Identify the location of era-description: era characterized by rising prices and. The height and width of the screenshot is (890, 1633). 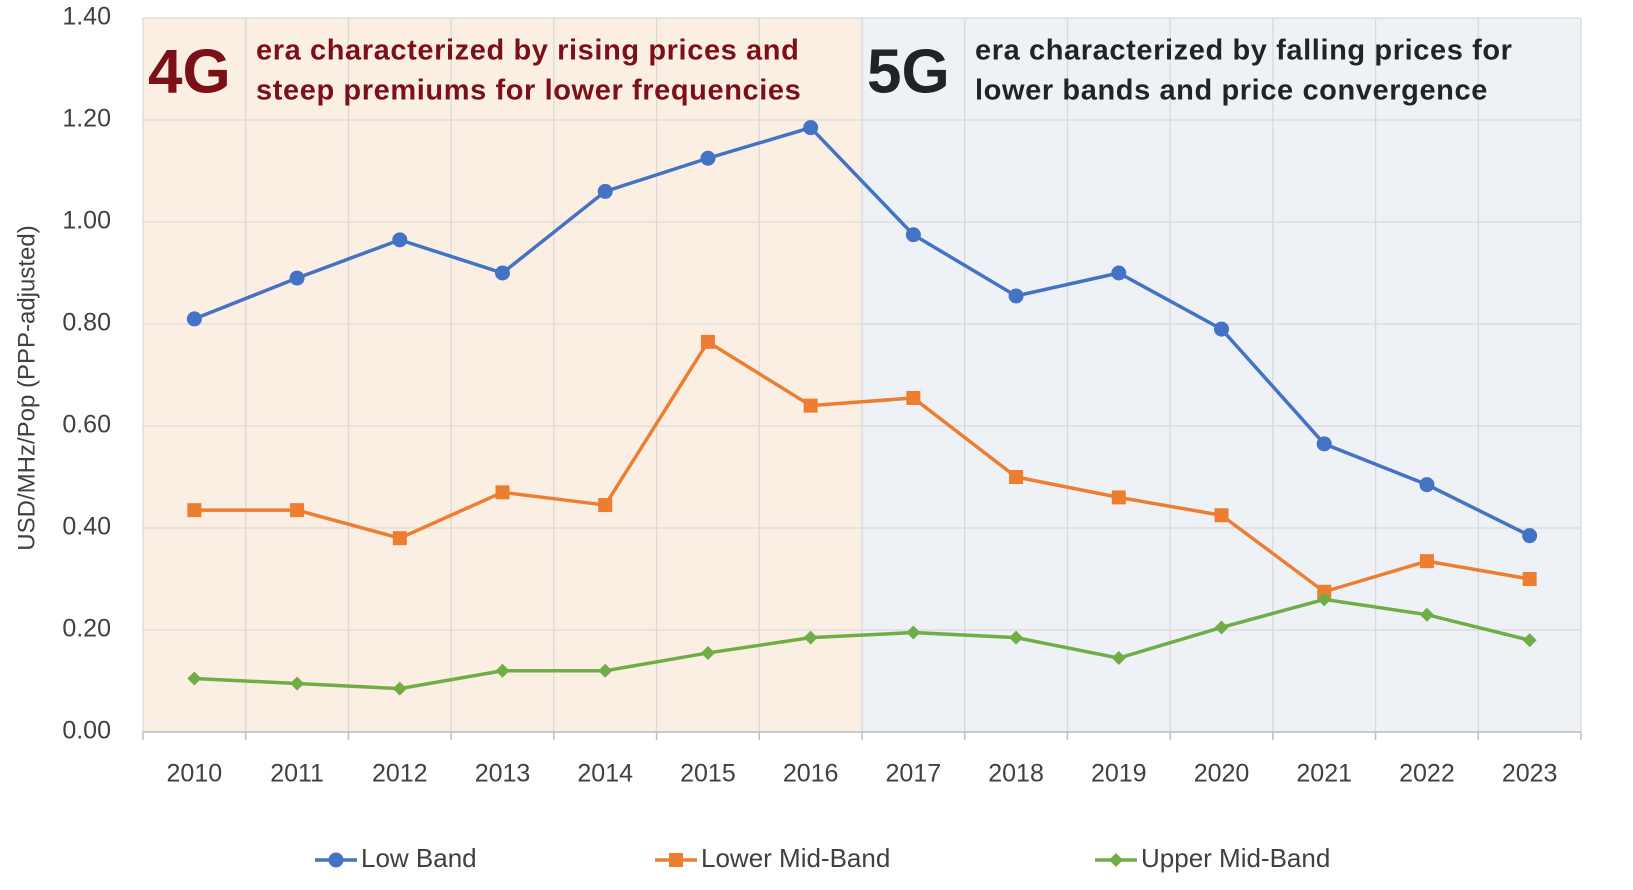
(527, 51).